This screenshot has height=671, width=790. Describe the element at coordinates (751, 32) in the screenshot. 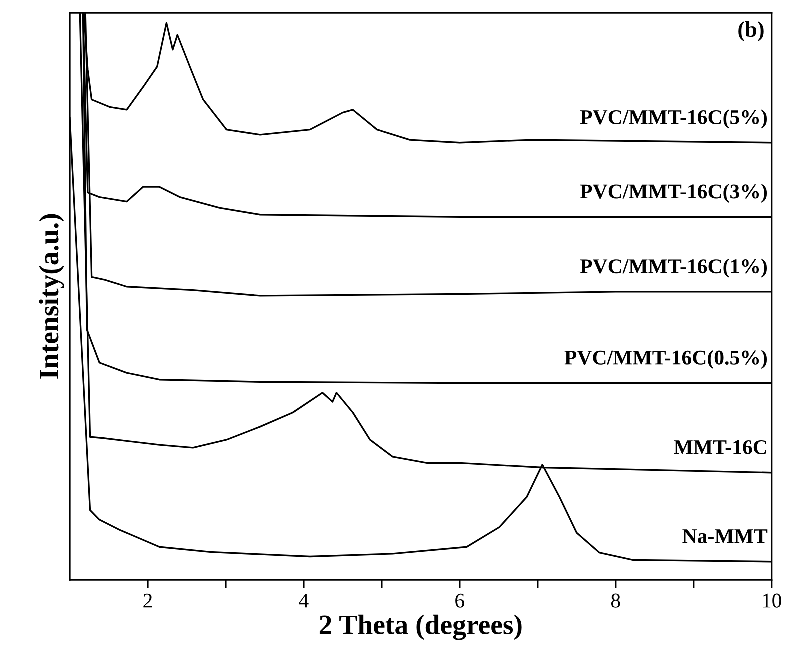

I see `annotation: (b)` at that location.